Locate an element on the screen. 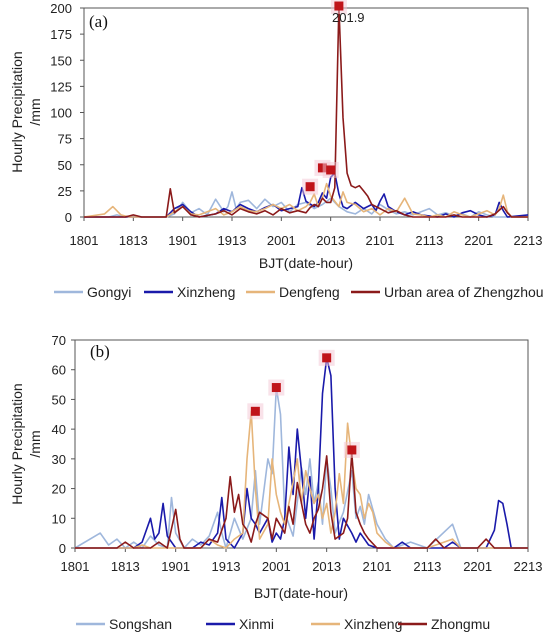 This screenshot has width=550, height=643. legend-label: Songshan is located at coordinates (140, 624).